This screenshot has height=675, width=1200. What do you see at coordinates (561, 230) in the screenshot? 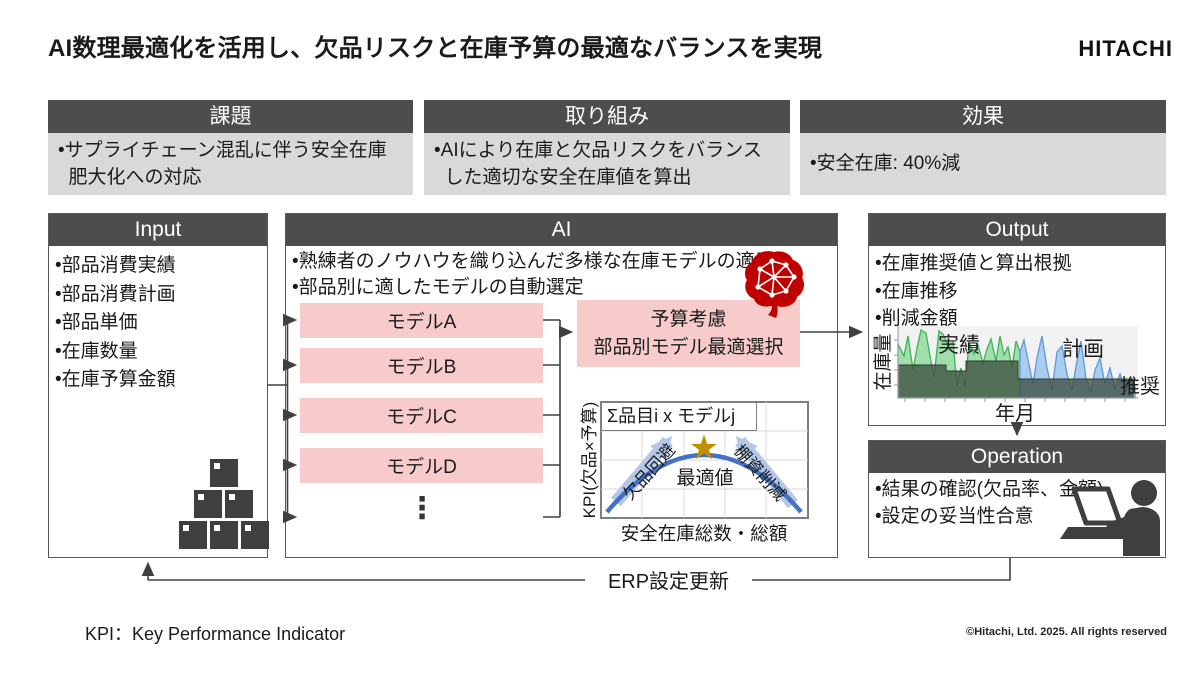
I see `ai-header: AI` at bounding box center [561, 230].